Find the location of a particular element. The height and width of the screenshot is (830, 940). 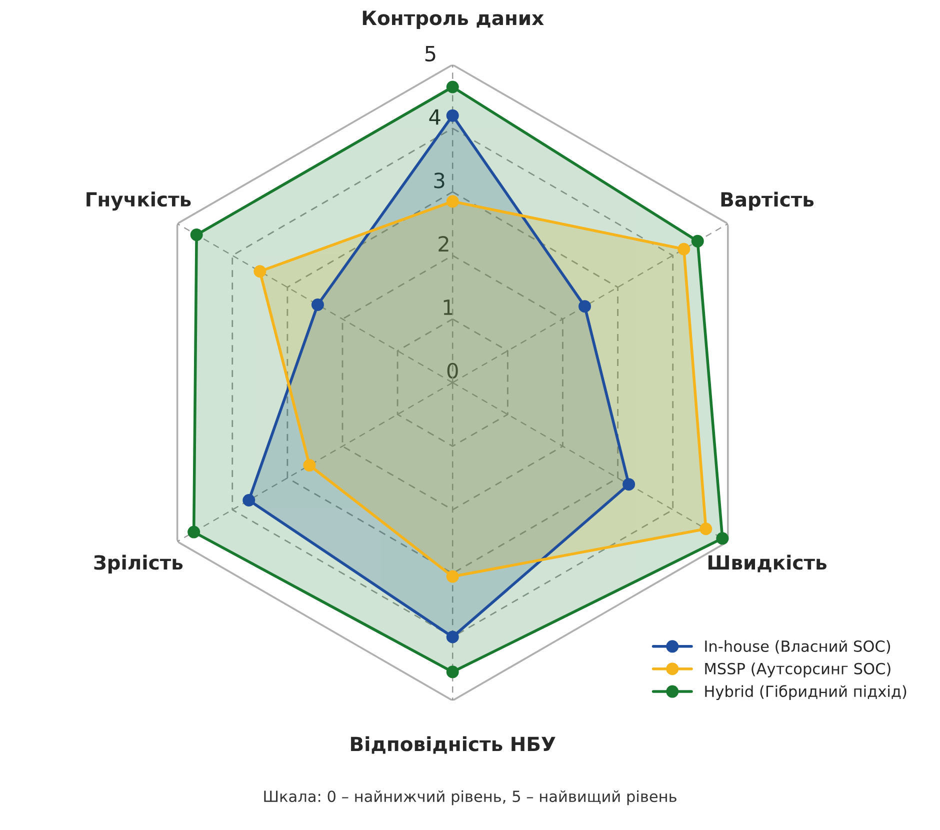

legend-label: MSSP (Аутсорсинг SOC) is located at coordinates (797, 670).